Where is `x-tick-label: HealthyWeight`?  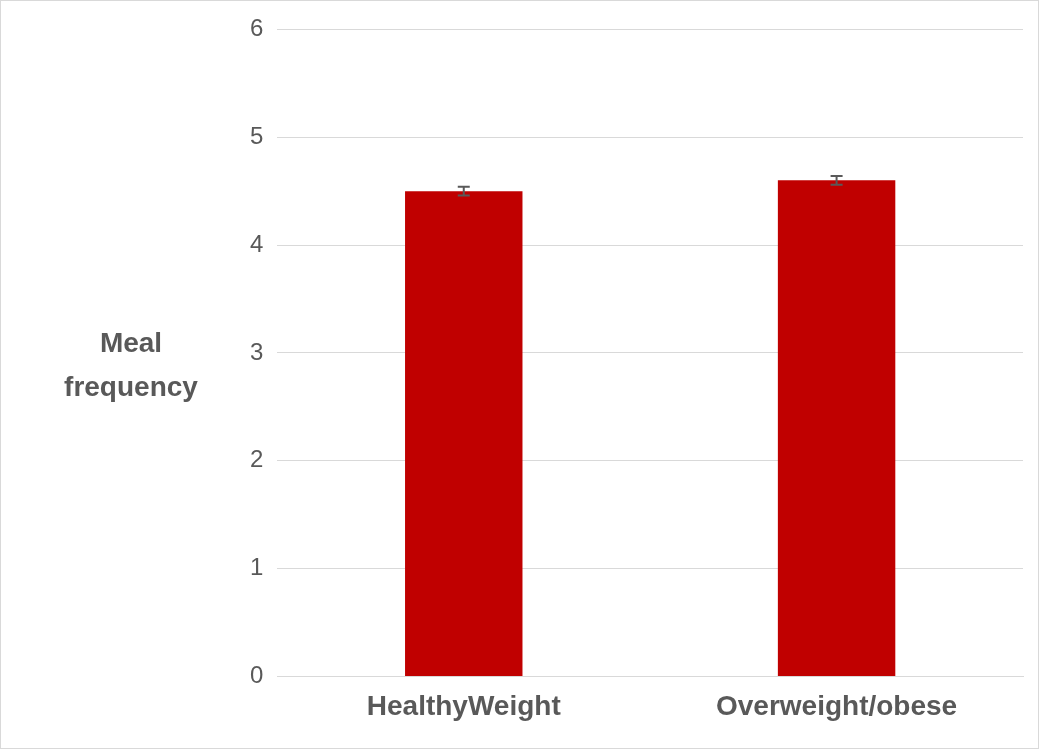 x-tick-label: HealthyWeight is located at coordinates (463, 705).